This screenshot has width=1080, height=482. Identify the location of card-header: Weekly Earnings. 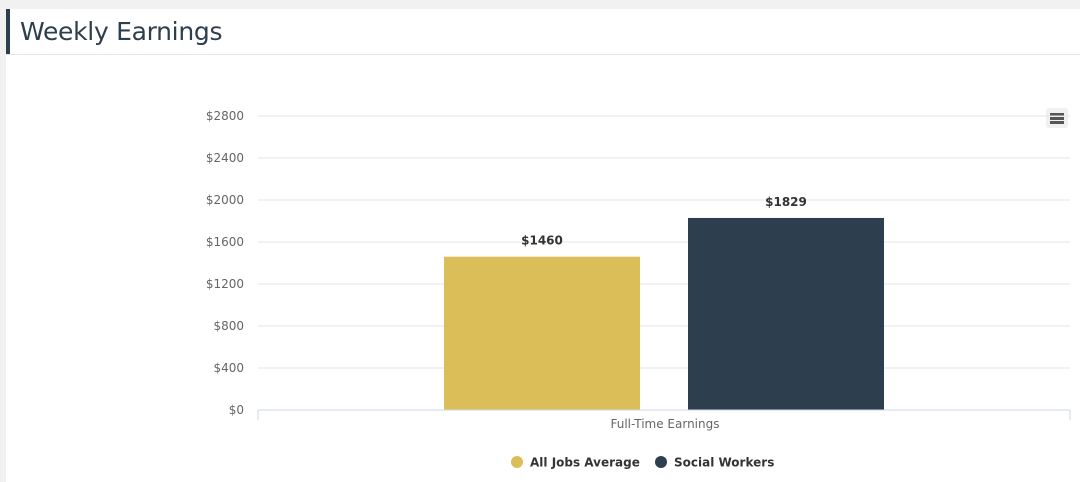
(543, 32).